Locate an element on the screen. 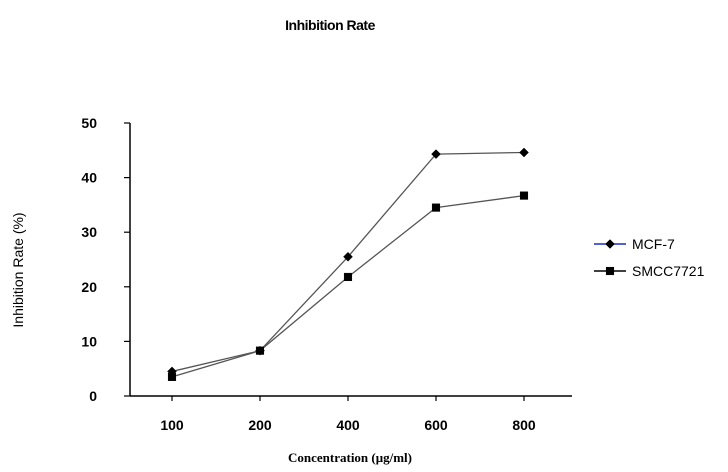 Image resolution: width=728 pixels, height=472 pixels. legend: MCF-7 SMCC7721 is located at coordinates (649, 257).